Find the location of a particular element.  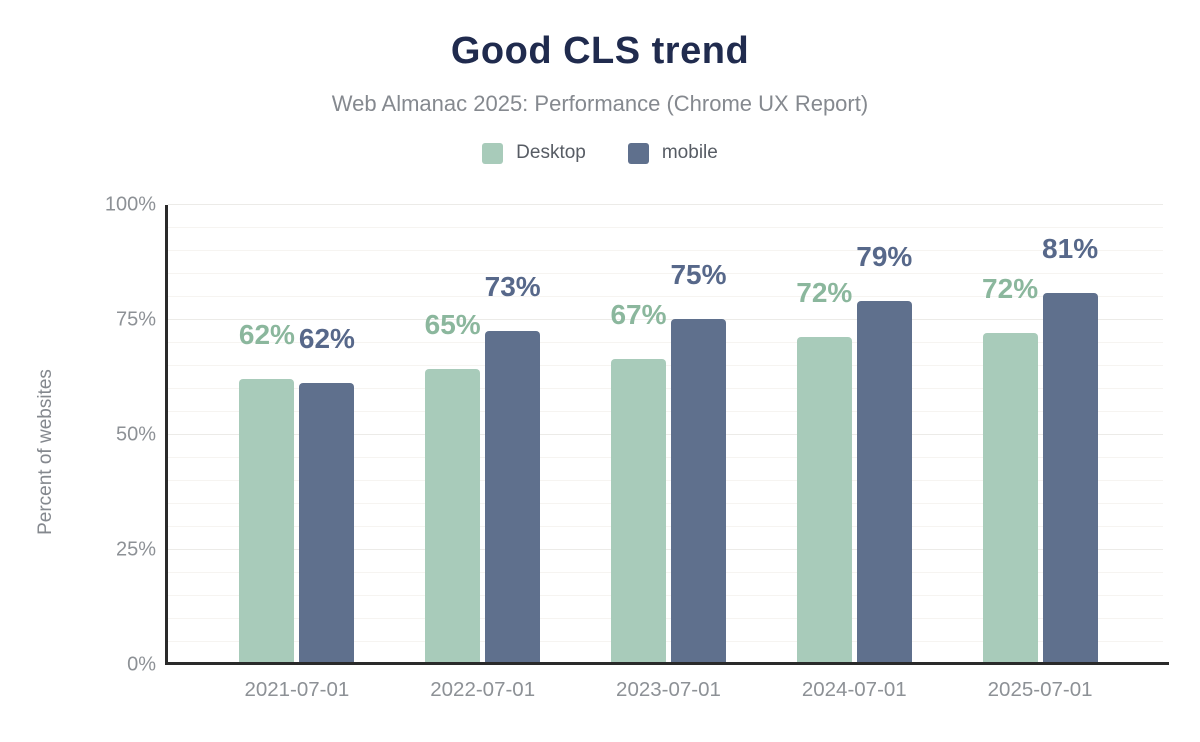

bar-wrap-mobile-2023-07-01: 75% is located at coordinates (698, 461).